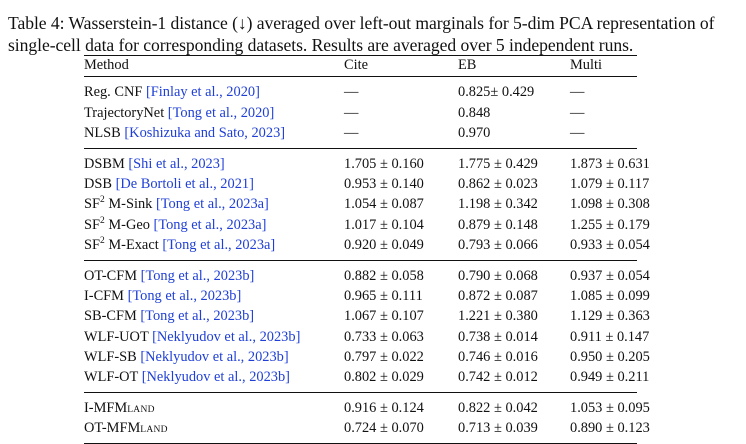  What do you see at coordinates (115, 92) in the screenshot?
I see `method-name: Reg. CNF` at bounding box center [115, 92].